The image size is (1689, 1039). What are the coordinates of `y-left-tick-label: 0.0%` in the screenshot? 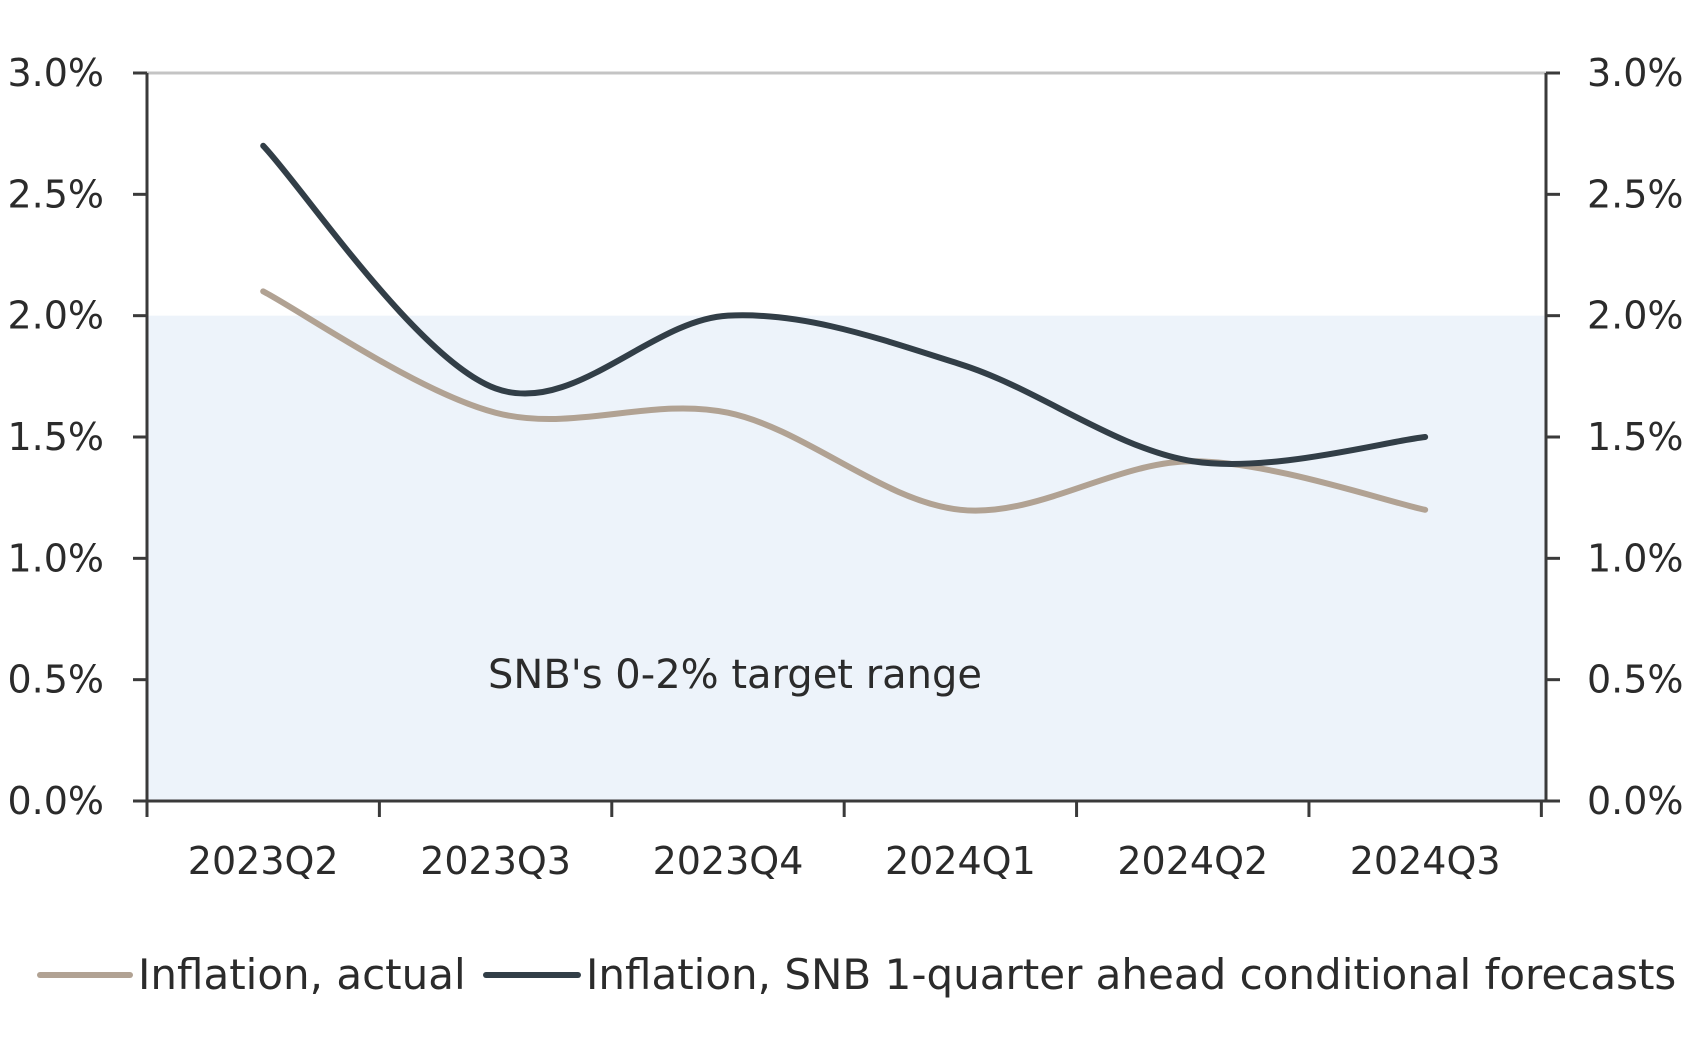 It's located at (55, 801).